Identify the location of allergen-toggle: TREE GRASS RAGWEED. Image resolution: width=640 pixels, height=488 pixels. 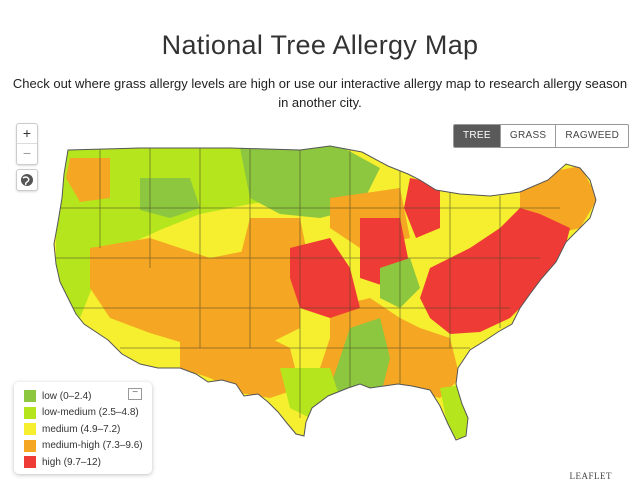
(541, 136).